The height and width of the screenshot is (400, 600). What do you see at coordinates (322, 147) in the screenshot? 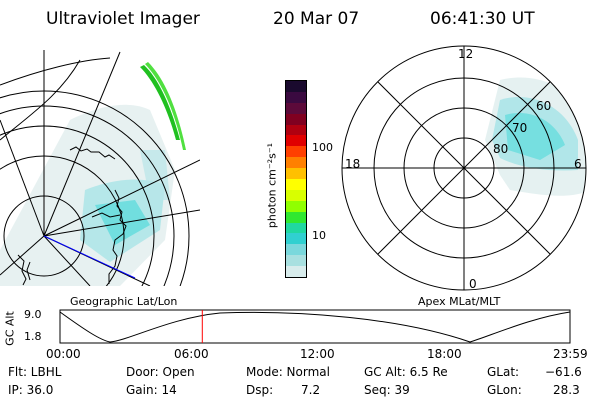
I see `colorbar-tick-100: 100` at bounding box center [322, 147].